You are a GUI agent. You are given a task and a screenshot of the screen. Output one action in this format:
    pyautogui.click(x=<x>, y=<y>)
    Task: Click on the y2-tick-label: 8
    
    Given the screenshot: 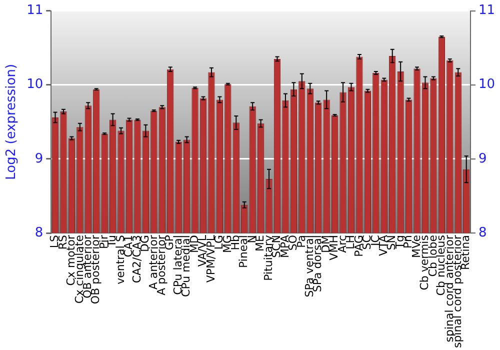 What is the action you would take?
    pyautogui.click(x=482, y=232)
    